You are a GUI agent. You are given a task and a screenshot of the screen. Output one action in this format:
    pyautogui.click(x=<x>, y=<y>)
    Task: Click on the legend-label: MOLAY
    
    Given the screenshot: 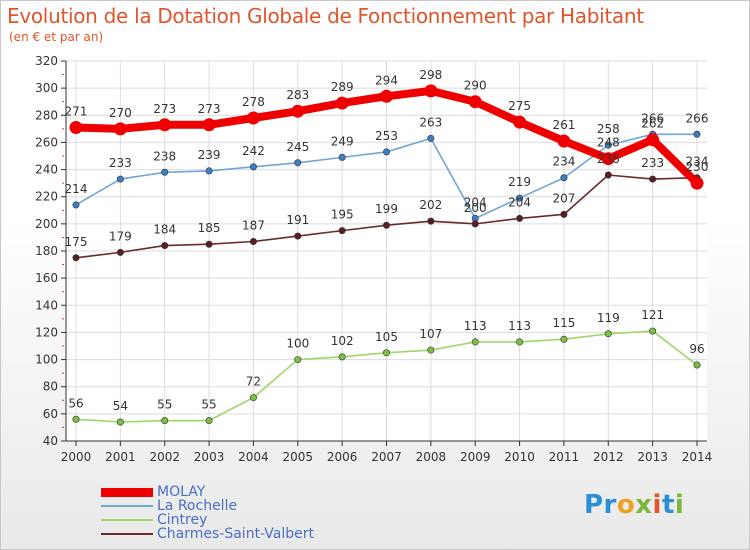 What is the action you would take?
    pyautogui.click(x=181, y=492)
    